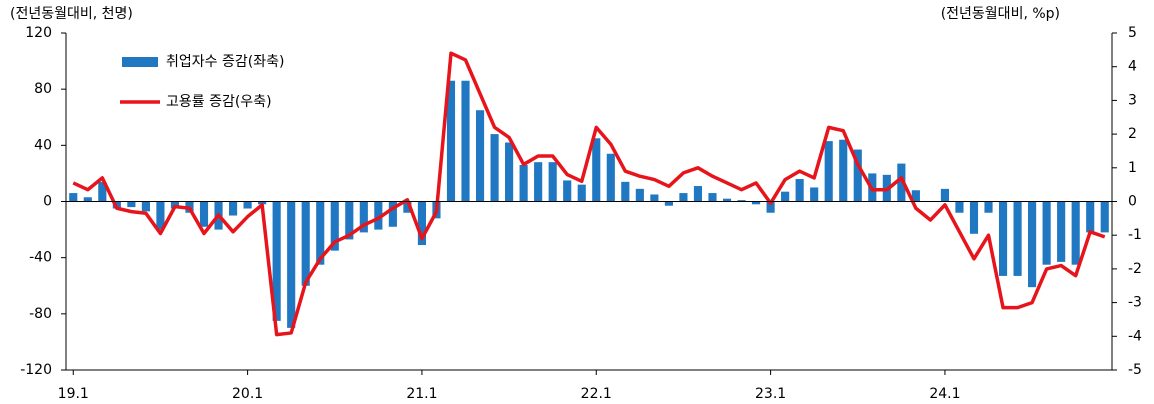 This screenshot has width=1154, height=404. Describe the element at coordinates (247, 394) in the screenshot. I see `x-tick-label: 20.1` at that location.